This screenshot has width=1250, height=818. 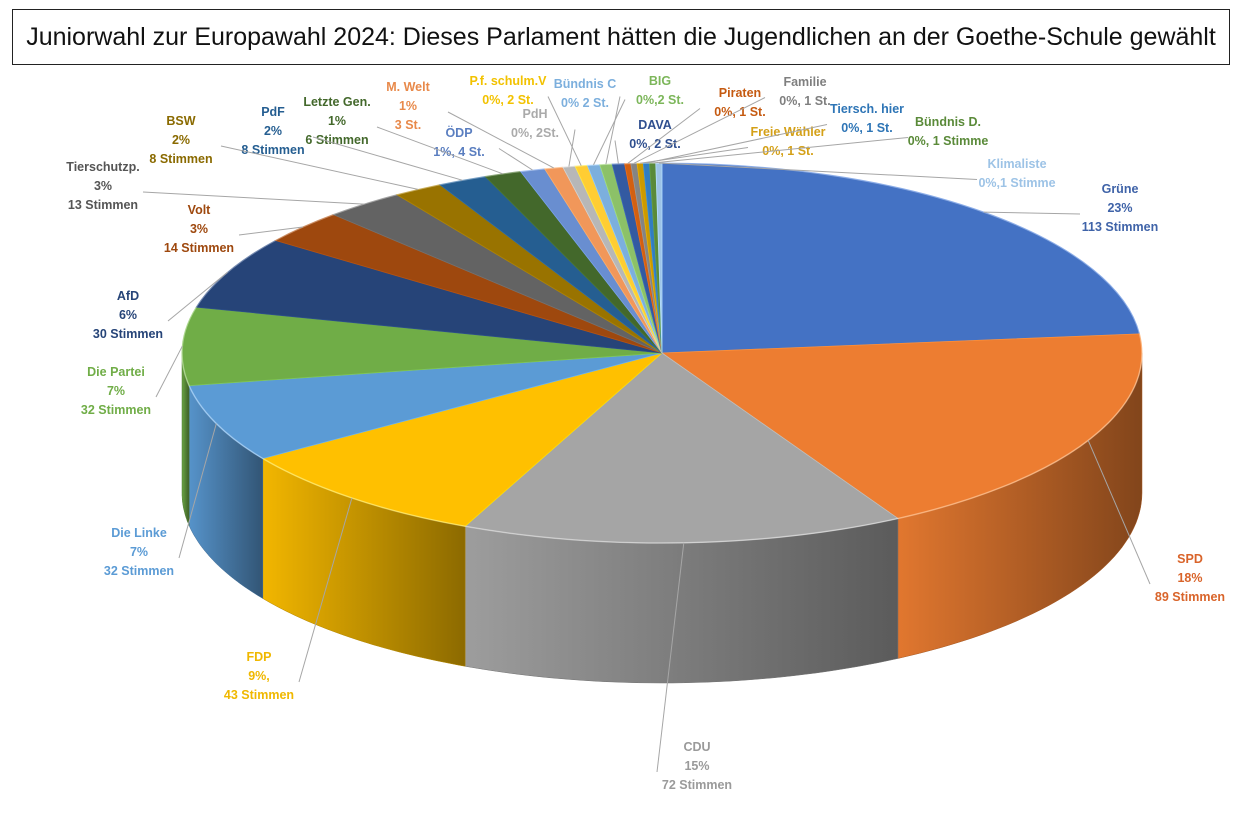 I want to click on label-klimaliste-line-1: 0%,1 Stimme, so click(x=1016, y=183).